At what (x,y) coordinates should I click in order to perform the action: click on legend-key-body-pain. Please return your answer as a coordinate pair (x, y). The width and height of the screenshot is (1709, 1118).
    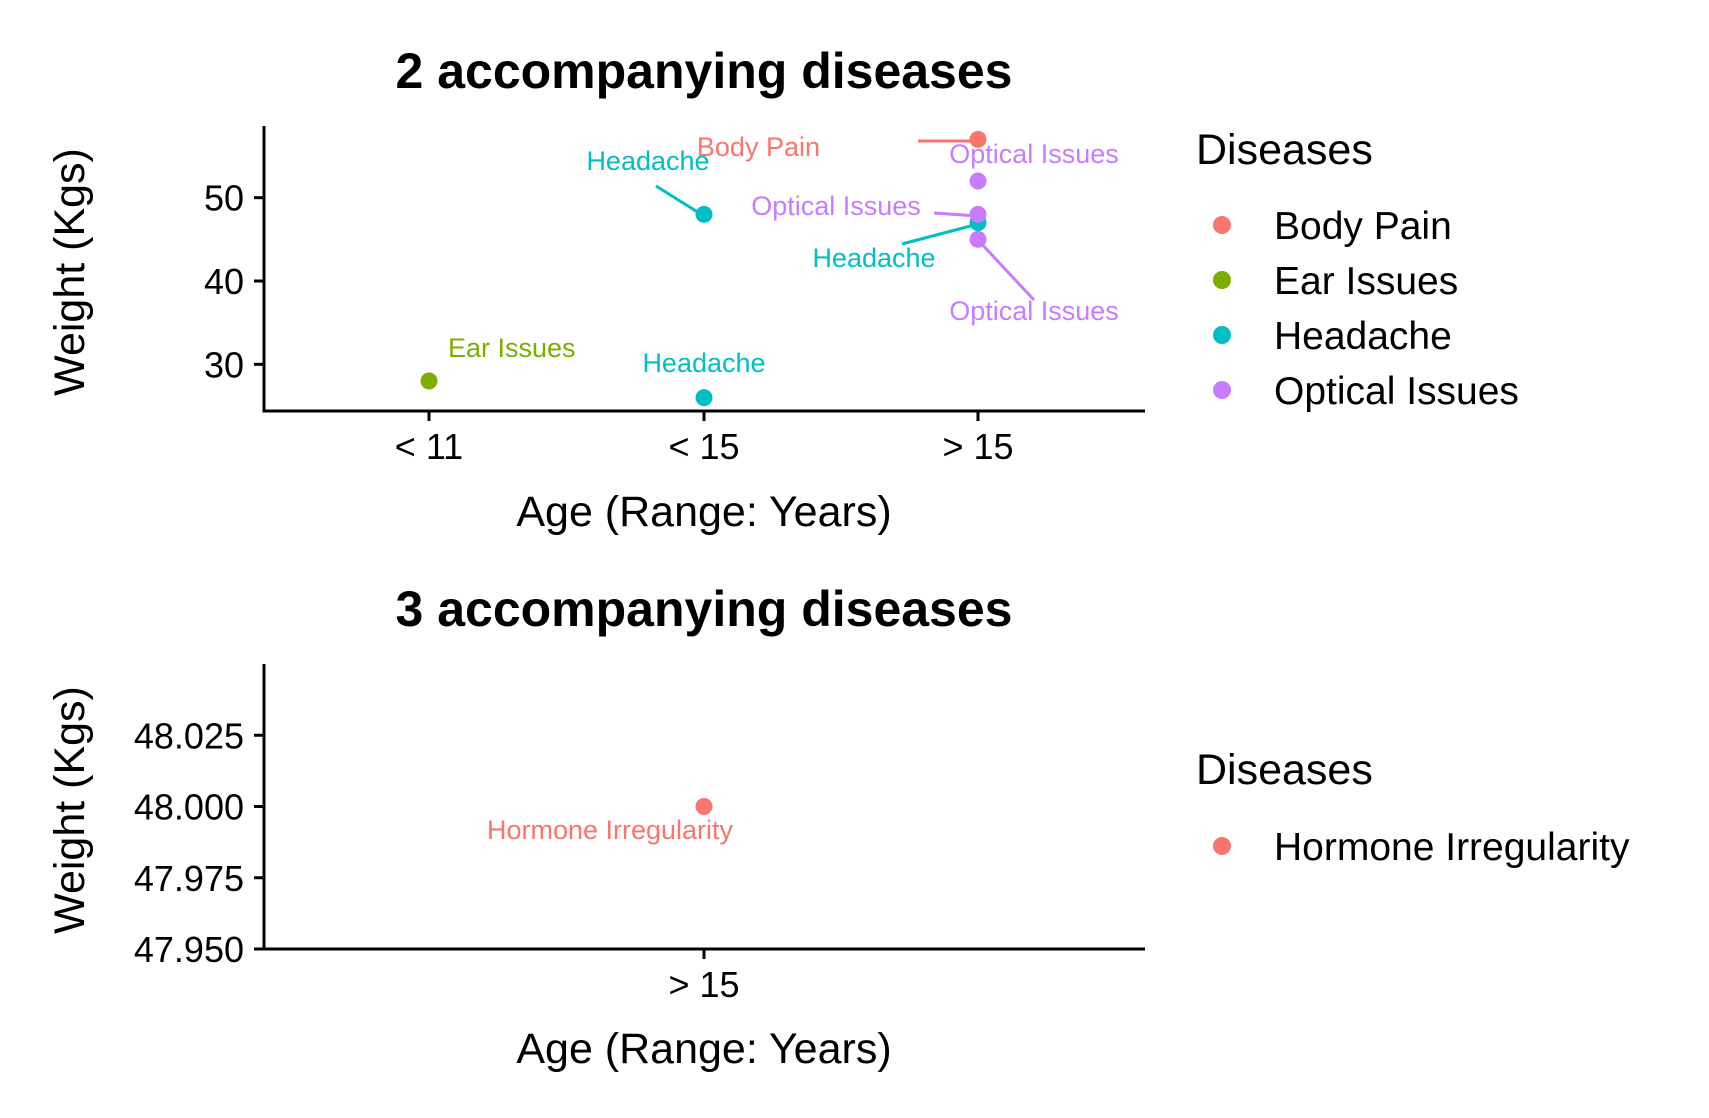
    Looking at the image, I should click on (1222, 225).